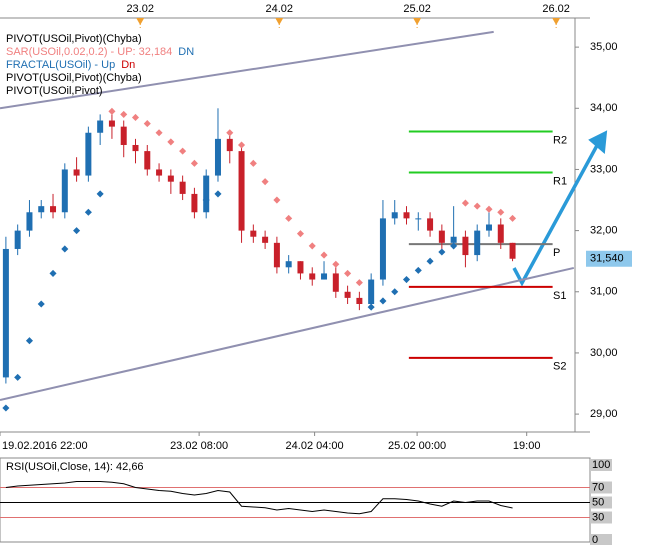 This screenshot has width=646, height=545. Describe the element at coordinates (598, 142) in the screenshot. I see `arrow-head` at that location.